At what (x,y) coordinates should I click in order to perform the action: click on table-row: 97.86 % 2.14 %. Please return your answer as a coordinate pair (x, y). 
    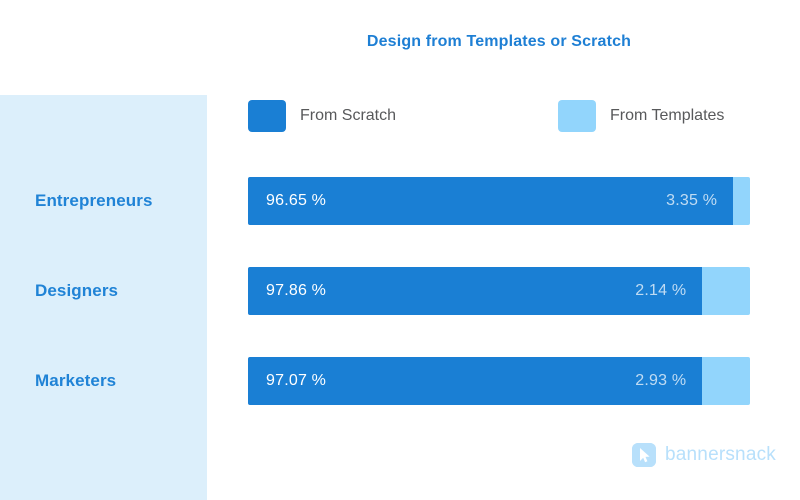
    Looking at the image, I should click on (499, 291).